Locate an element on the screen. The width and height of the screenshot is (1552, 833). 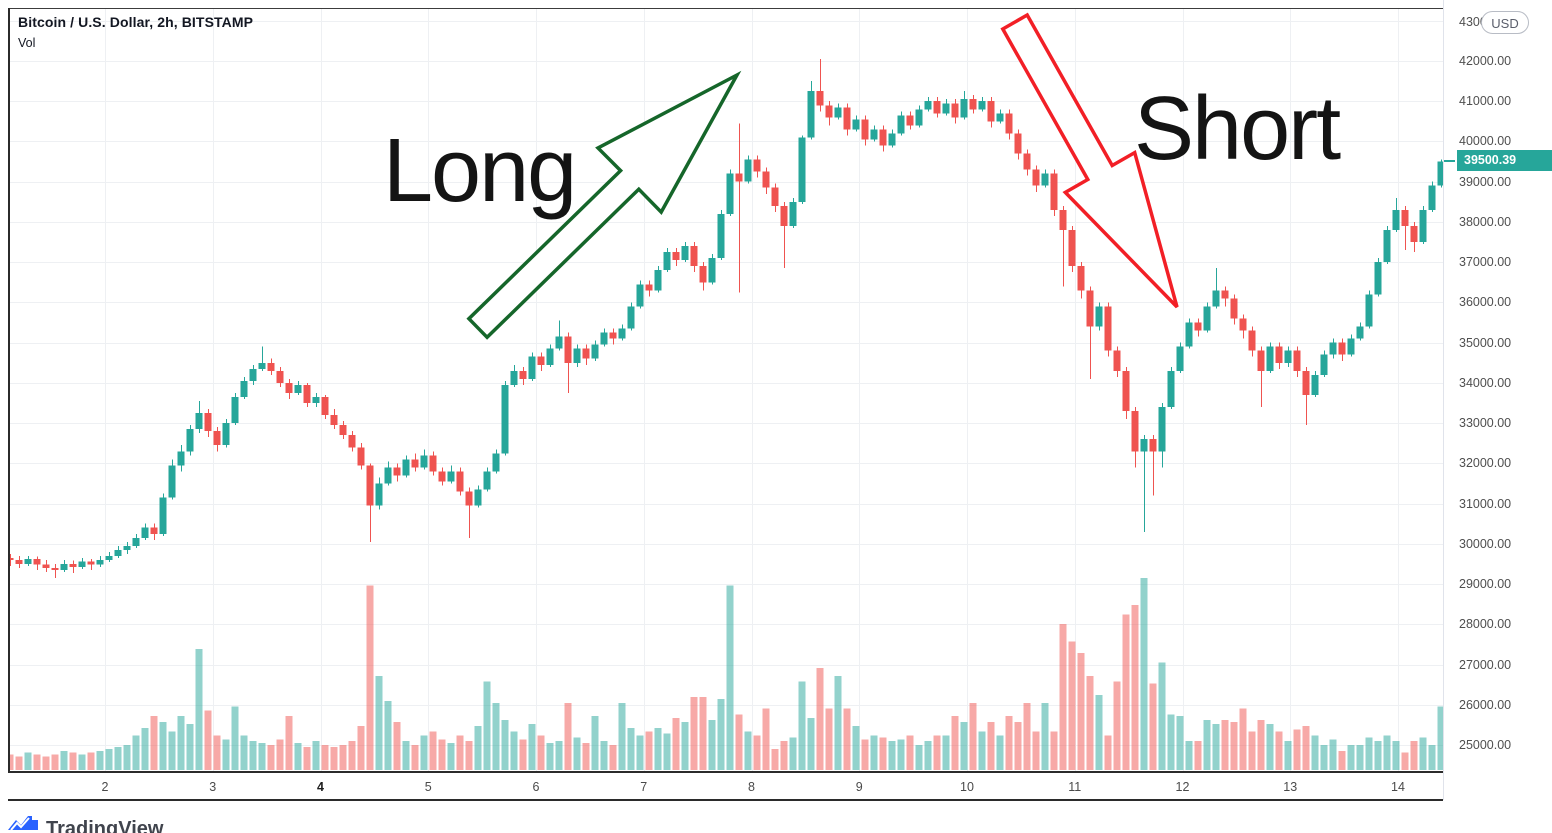
plot-border-top is located at coordinates (725, 8).